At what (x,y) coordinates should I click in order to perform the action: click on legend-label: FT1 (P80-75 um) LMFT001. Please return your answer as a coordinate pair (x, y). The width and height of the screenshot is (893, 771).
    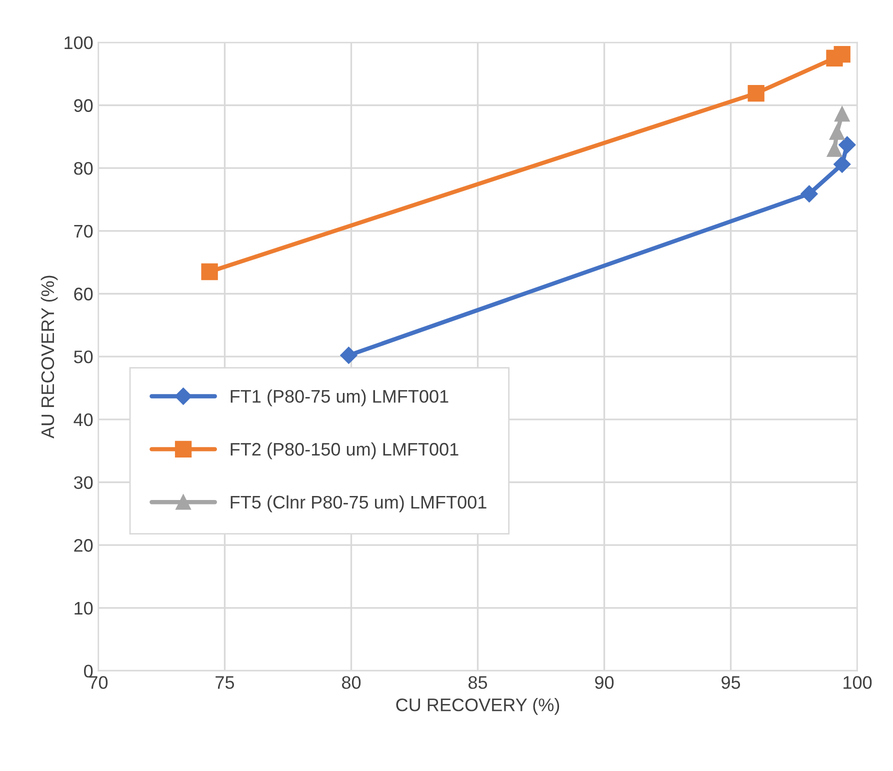
    Looking at the image, I should click on (339, 397).